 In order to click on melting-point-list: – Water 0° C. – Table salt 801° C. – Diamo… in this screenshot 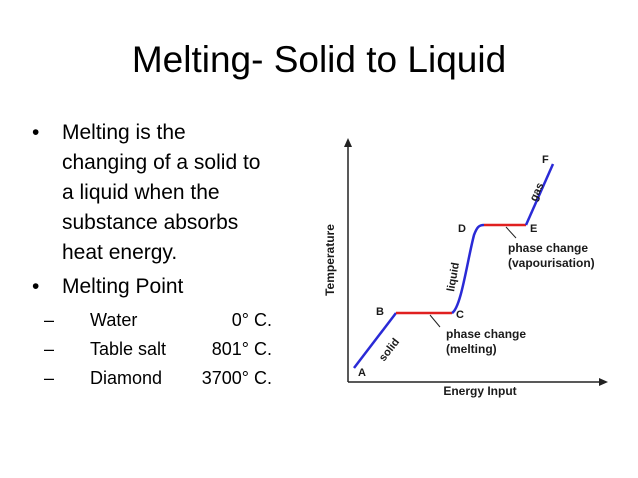, I will do `click(174, 349)`.